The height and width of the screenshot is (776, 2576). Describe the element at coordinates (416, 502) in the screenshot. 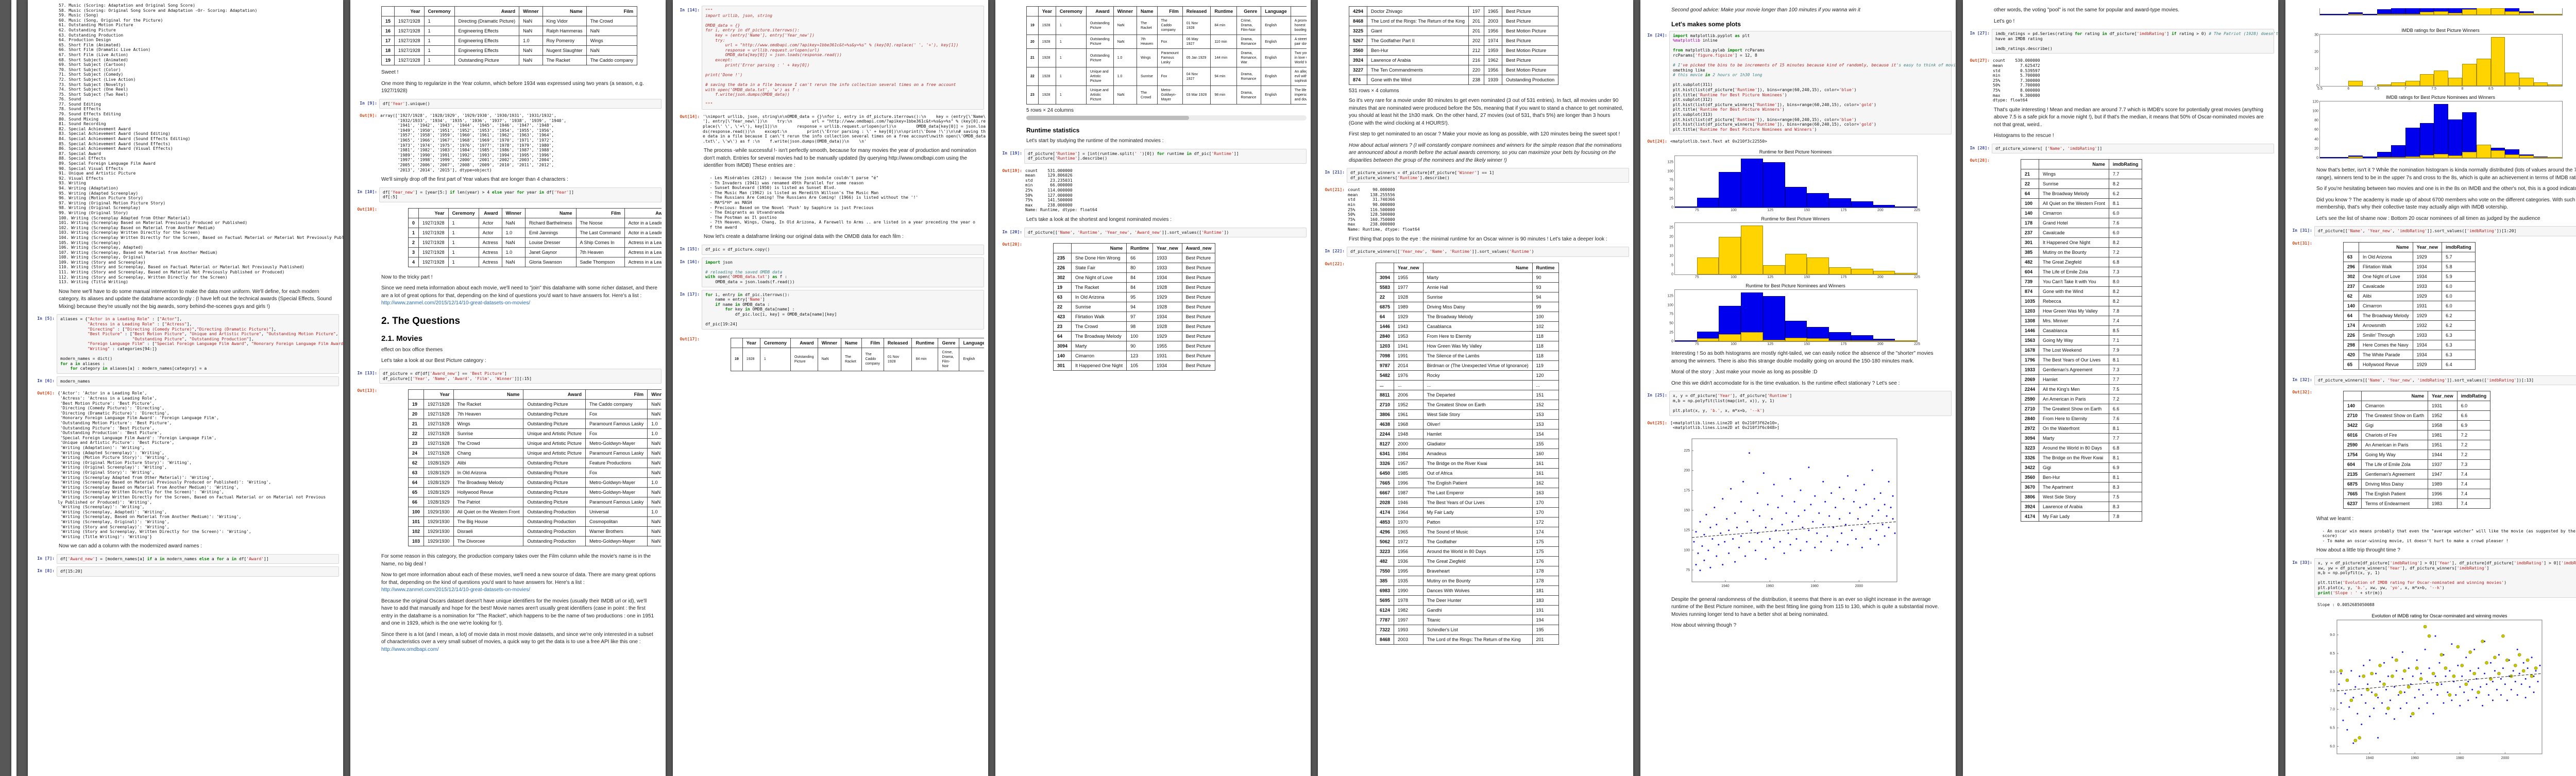

I see `row-index: 66` at that location.